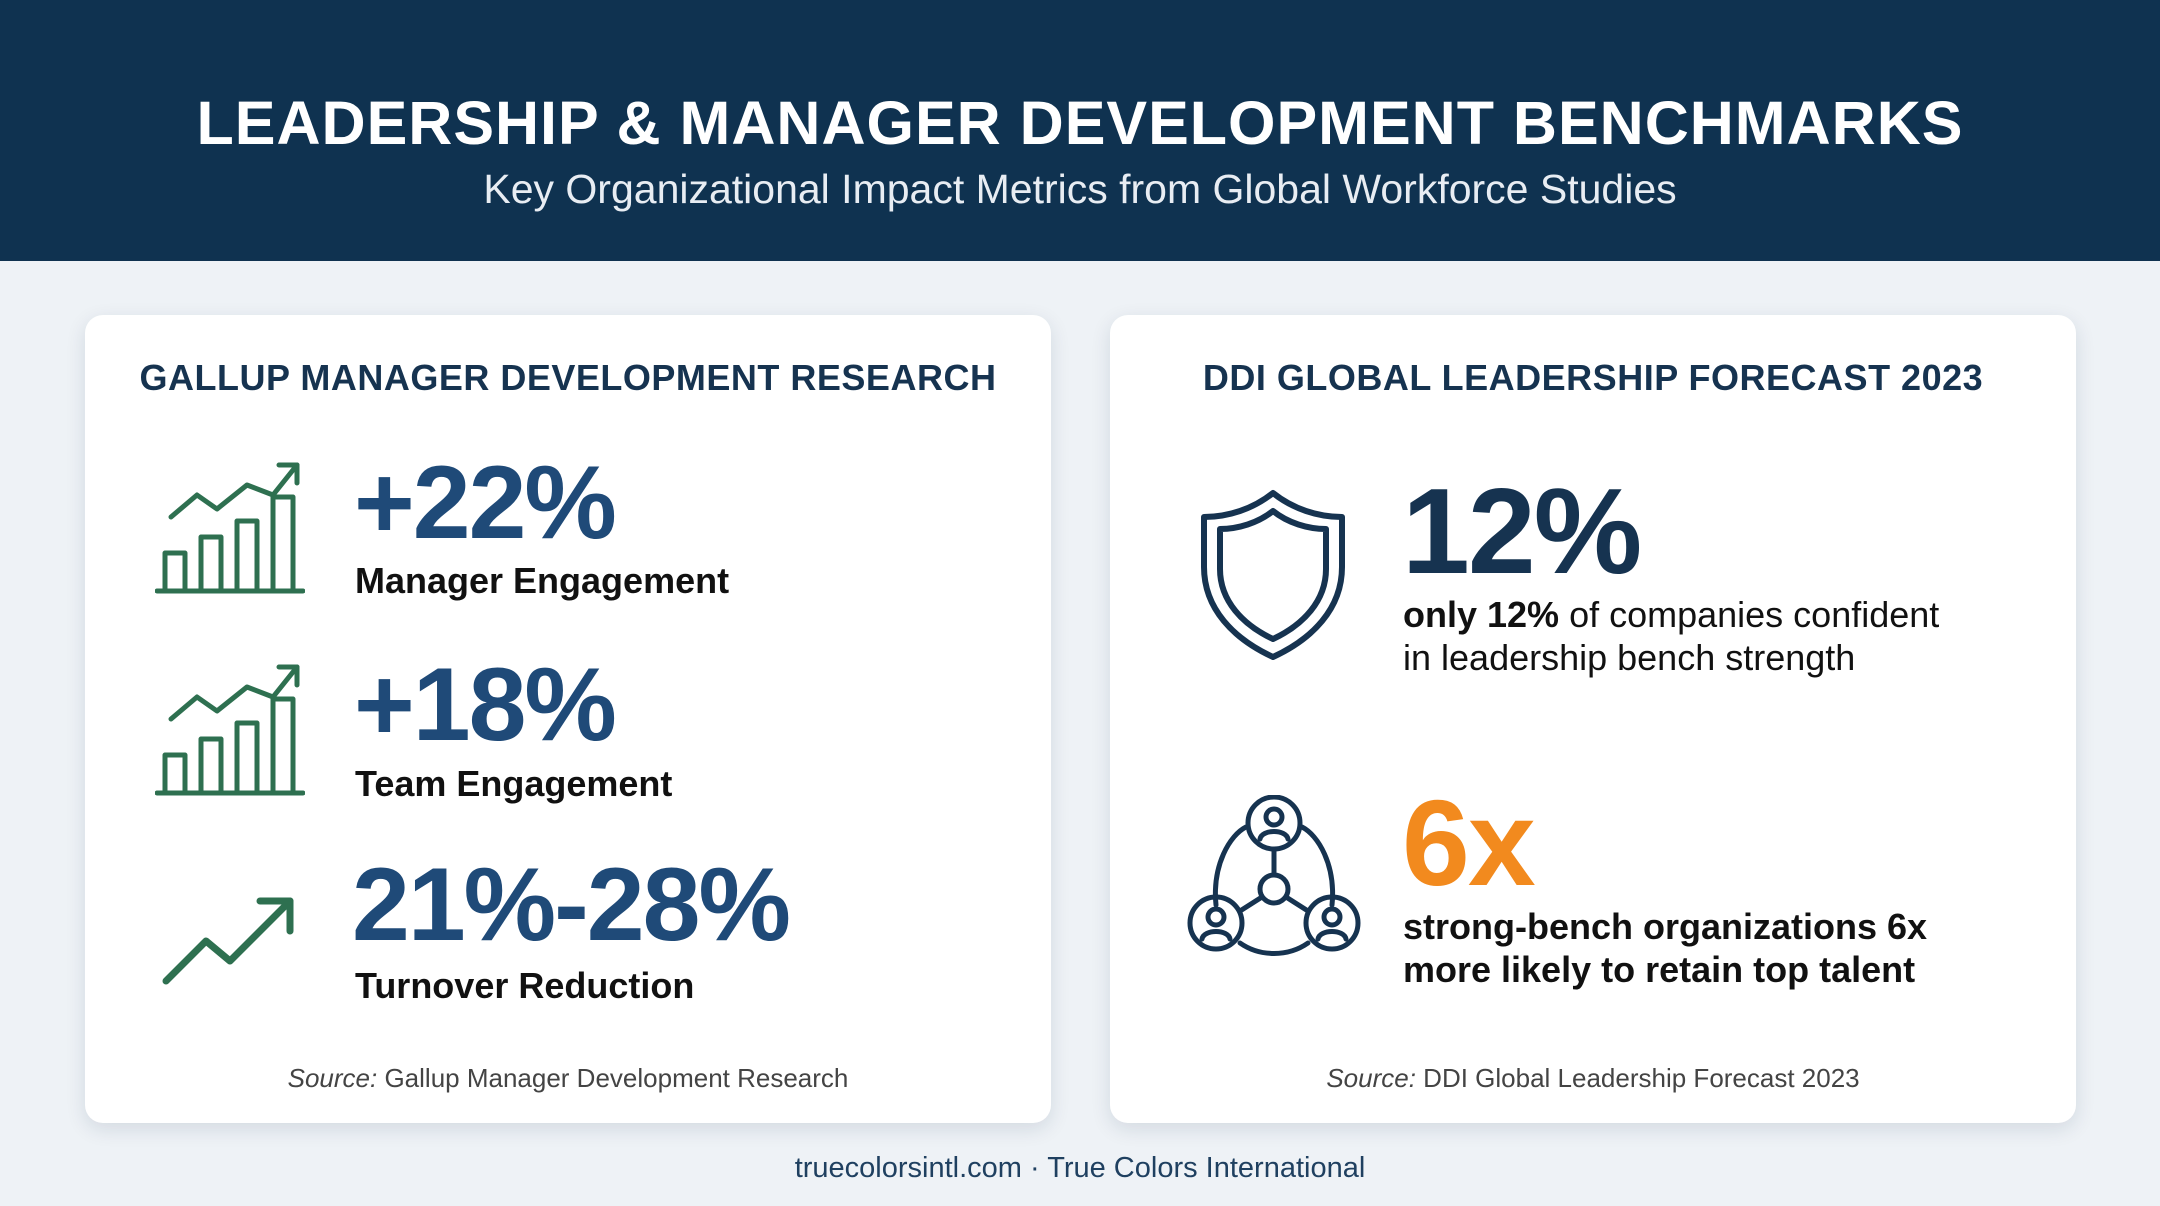 The width and height of the screenshot is (2160, 1206). What do you see at coordinates (1665, 926) in the screenshot?
I see `stat-description-6x-line1: strong-bench organizations 6x` at bounding box center [1665, 926].